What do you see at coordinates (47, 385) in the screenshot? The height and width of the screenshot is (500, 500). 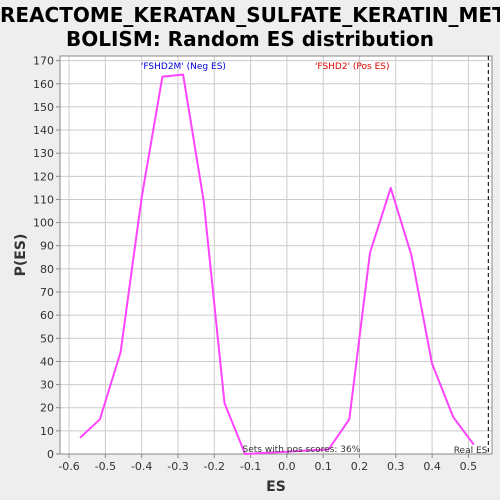 I see `y-tick-label: 30` at bounding box center [47, 385].